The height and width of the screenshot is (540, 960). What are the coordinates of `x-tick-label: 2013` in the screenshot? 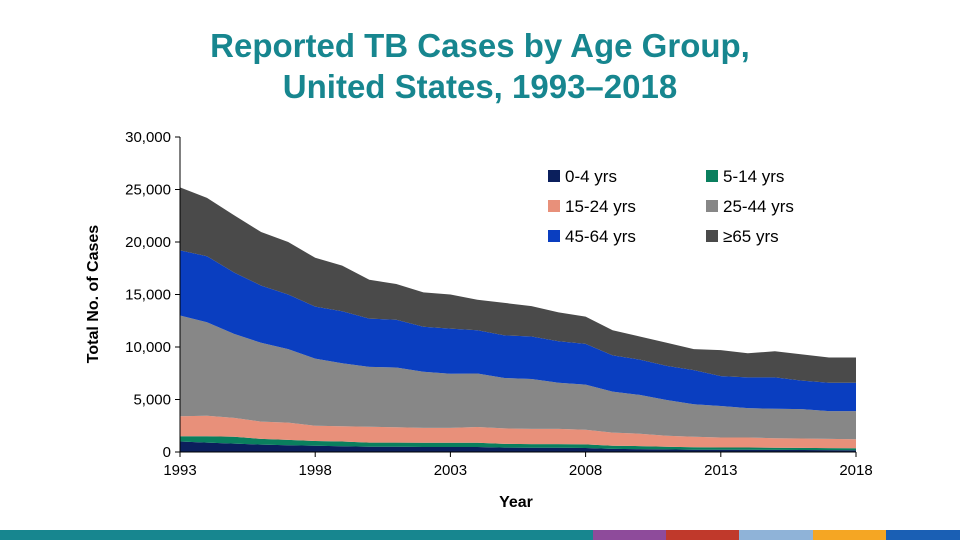 It's located at (720, 470).